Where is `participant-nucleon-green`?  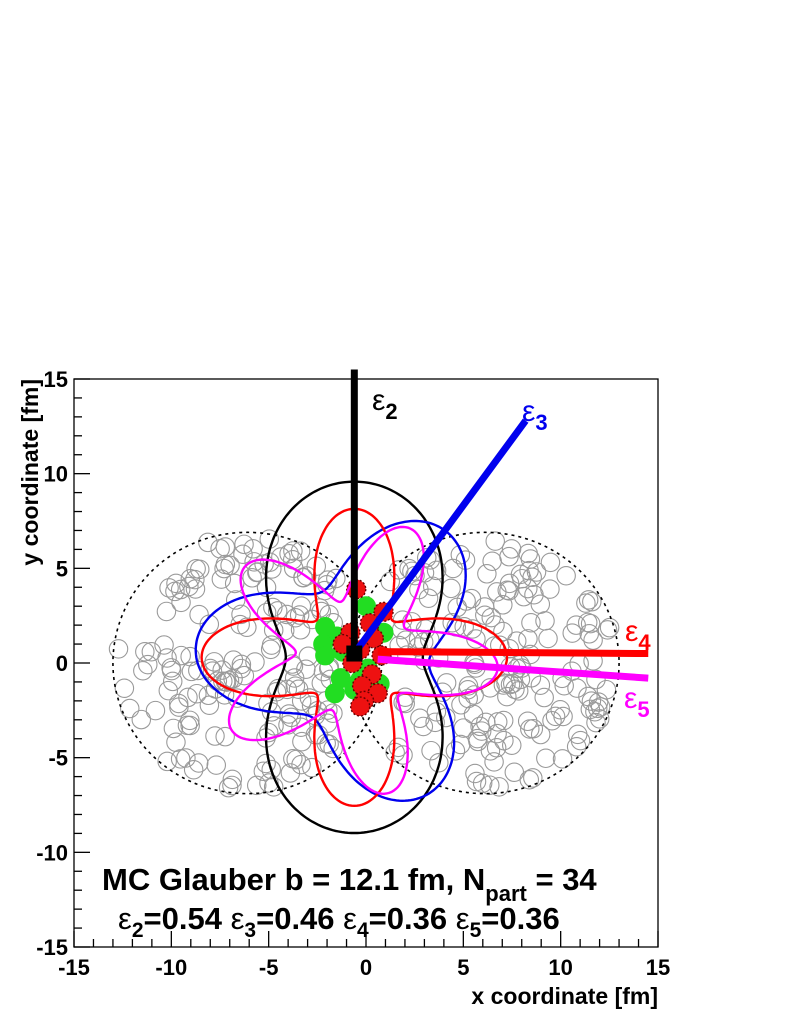 participant-nucleon-green is located at coordinates (366, 606).